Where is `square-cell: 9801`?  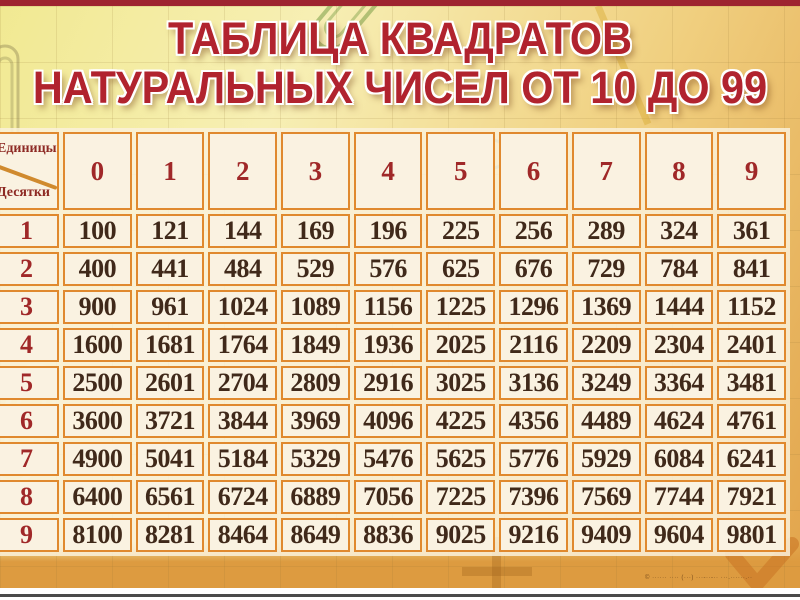 square-cell: 9801 is located at coordinates (751, 535).